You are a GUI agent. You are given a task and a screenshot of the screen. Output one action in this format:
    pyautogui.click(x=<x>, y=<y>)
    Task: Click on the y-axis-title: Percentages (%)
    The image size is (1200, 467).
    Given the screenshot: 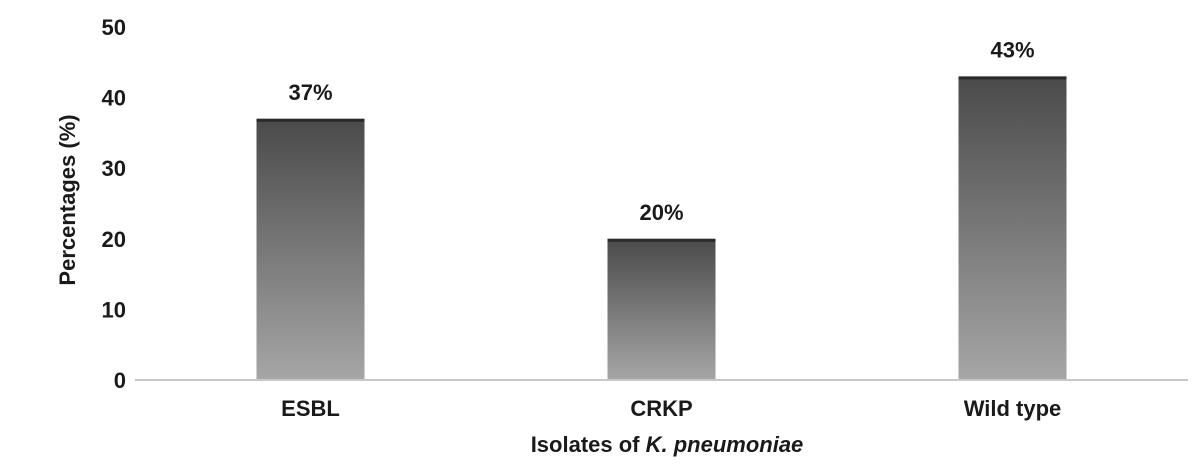 What is the action you would take?
    pyautogui.click(x=67, y=199)
    